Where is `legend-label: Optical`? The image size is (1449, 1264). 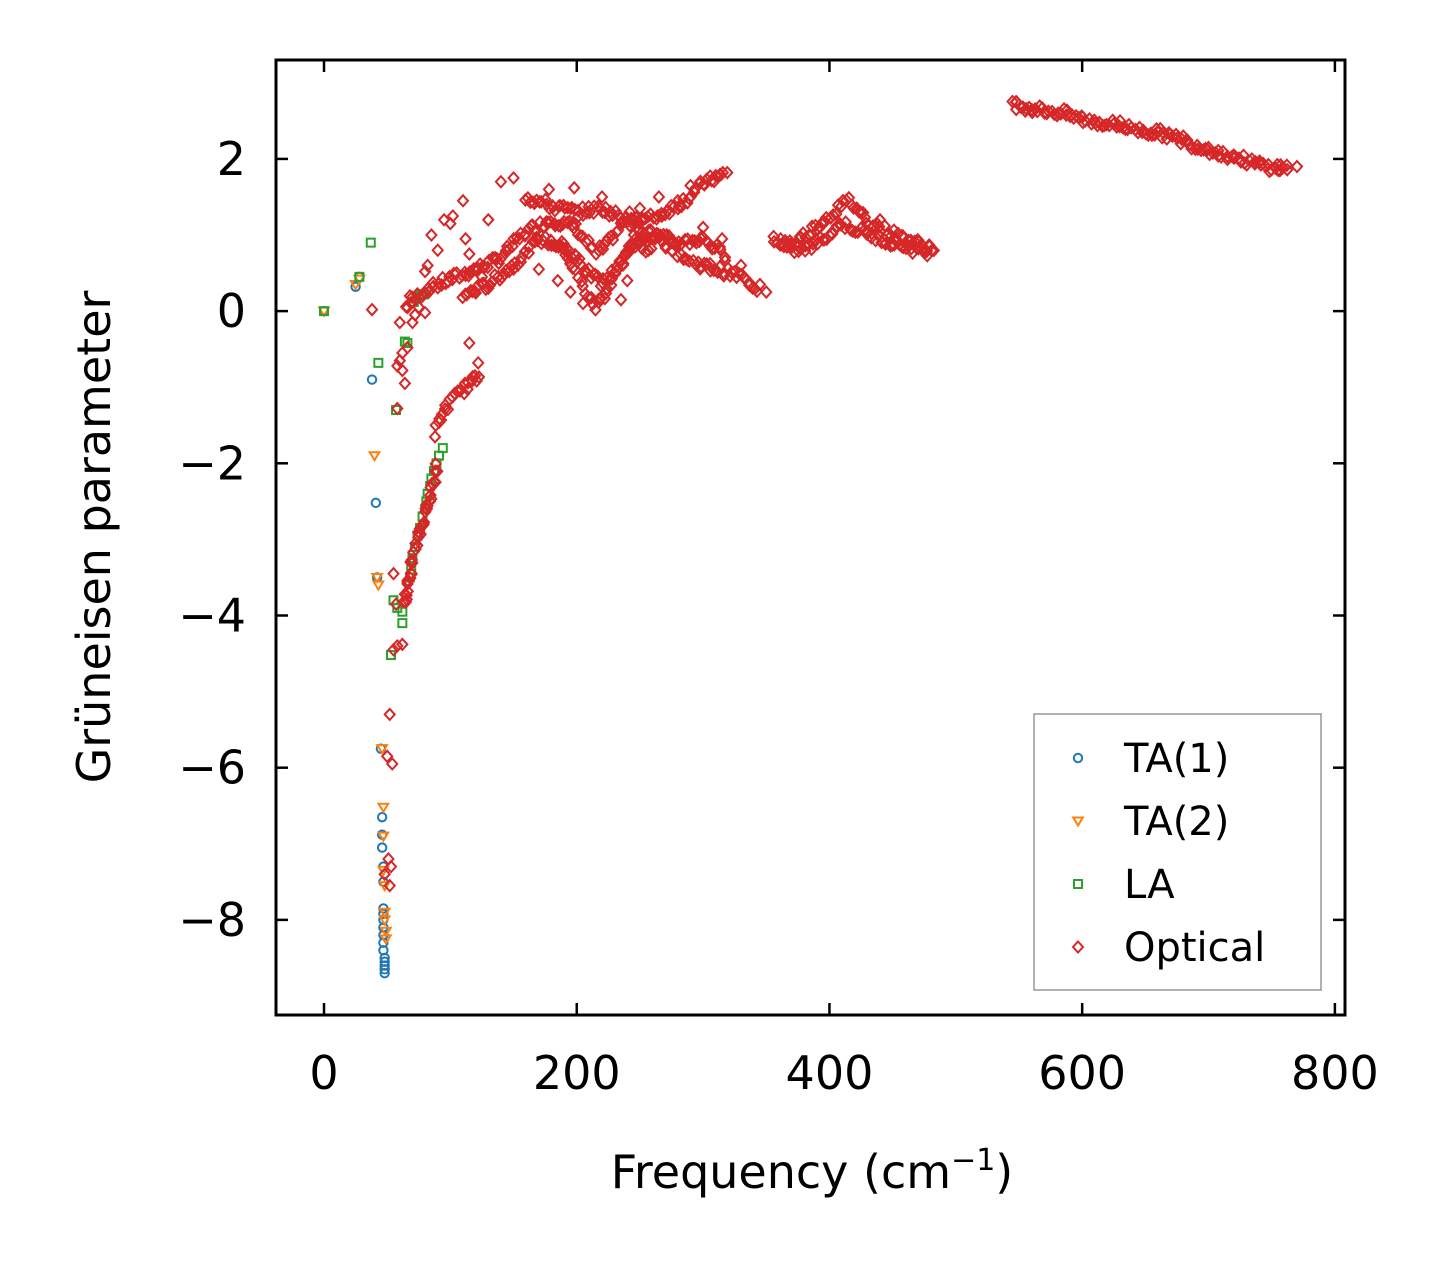 legend-label: Optical is located at coordinates (1194, 948).